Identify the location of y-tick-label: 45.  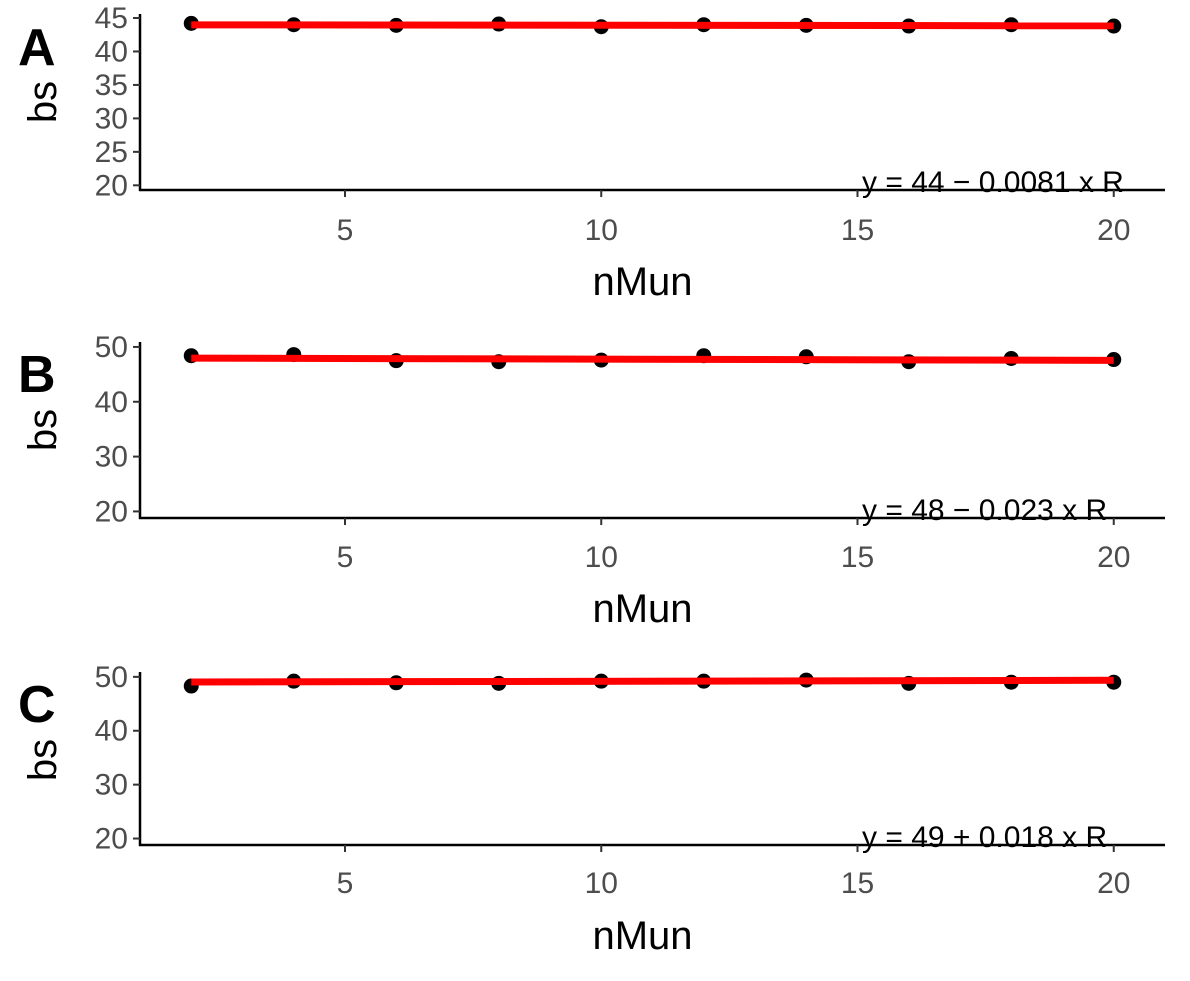
(111, 18).